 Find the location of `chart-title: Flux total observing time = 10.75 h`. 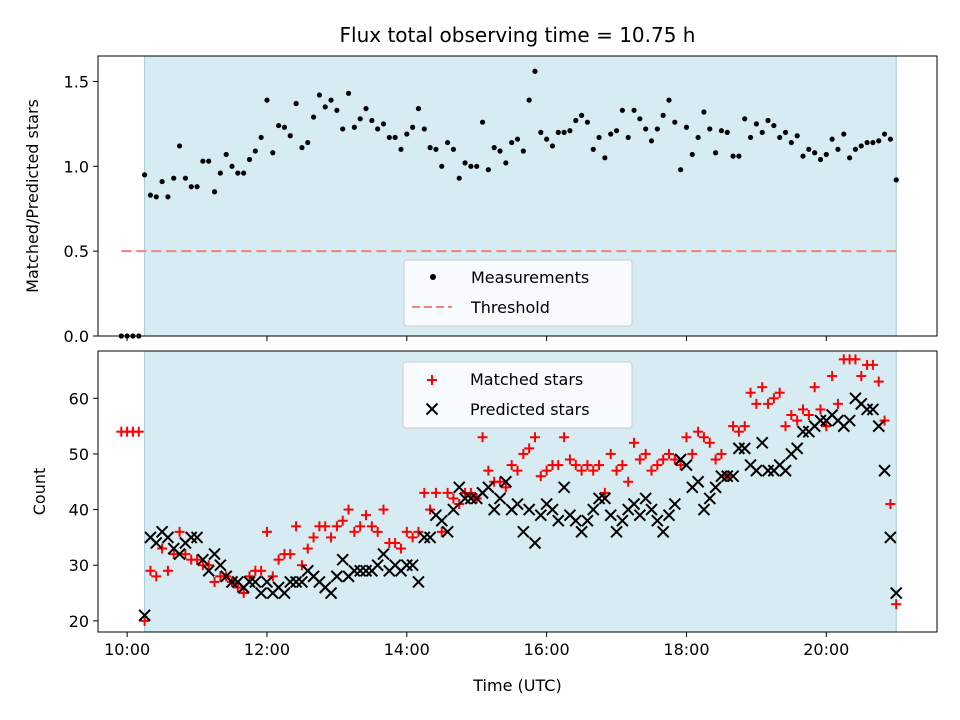

chart-title: Flux total observing time = 10.75 h is located at coordinates (518, 35).